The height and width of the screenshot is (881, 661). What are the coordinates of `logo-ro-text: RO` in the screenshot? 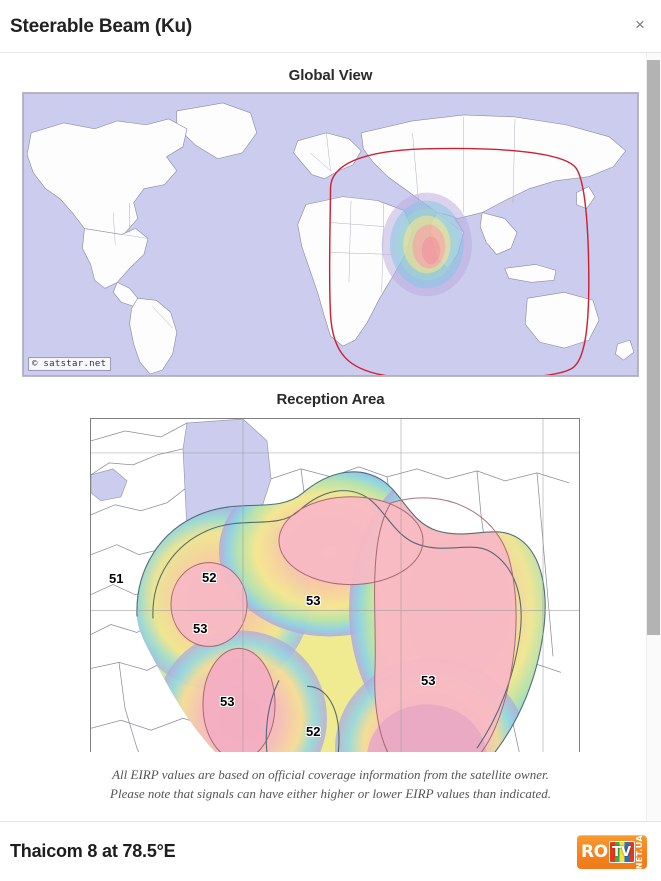 It's located at (594, 851).